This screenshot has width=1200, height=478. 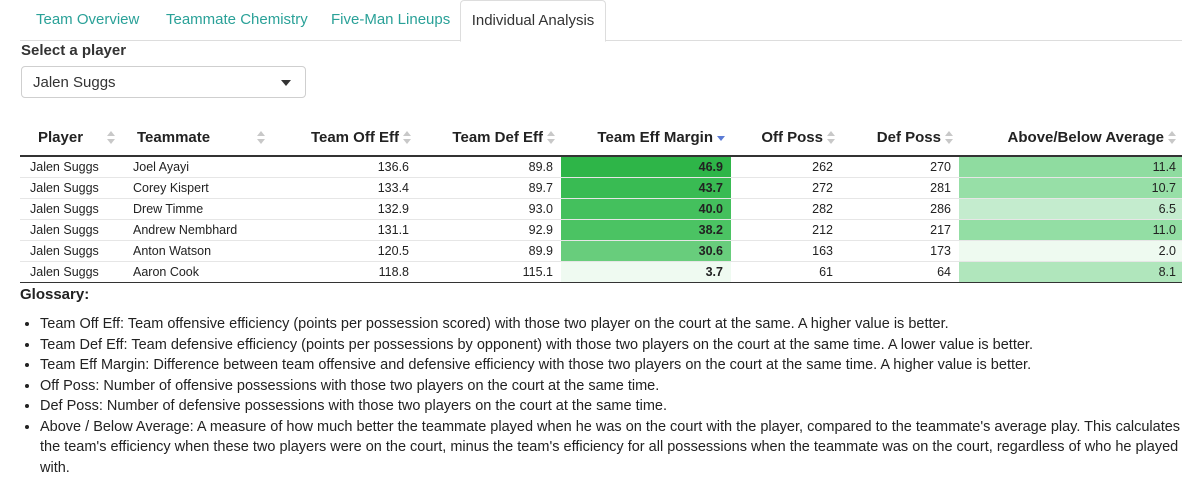 I want to click on cell-off-eff: 120.5, so click(x=345, y=250).